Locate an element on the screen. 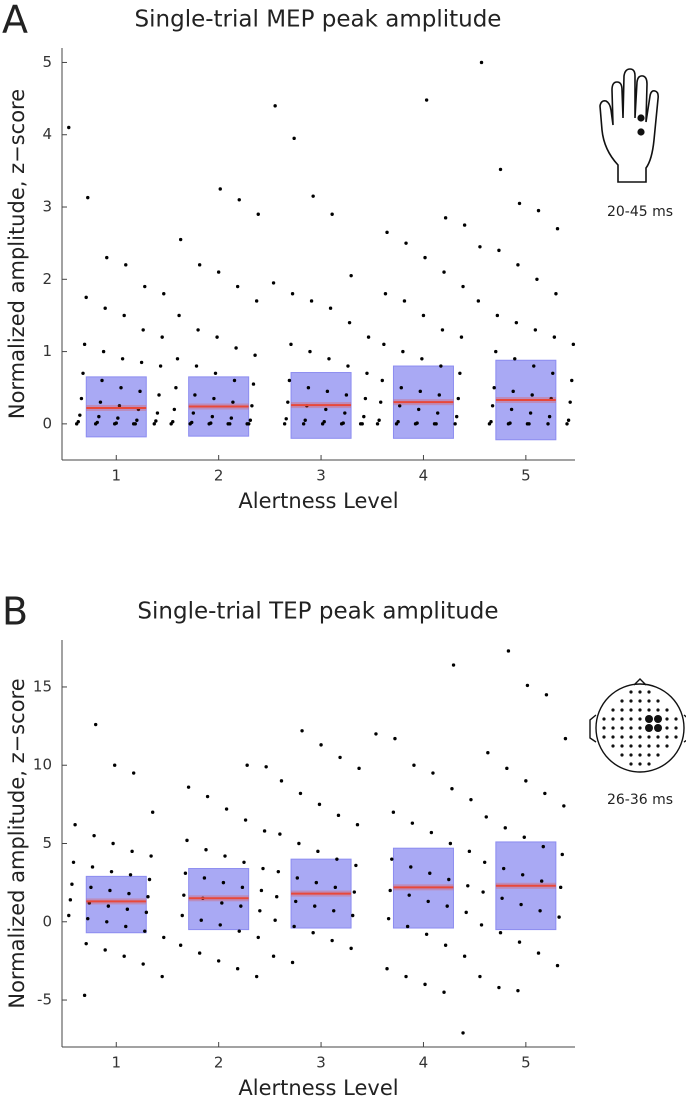 This screenshot has height=1101, width=686. y-tick-label: 2 is located at coordinates (47, 279).